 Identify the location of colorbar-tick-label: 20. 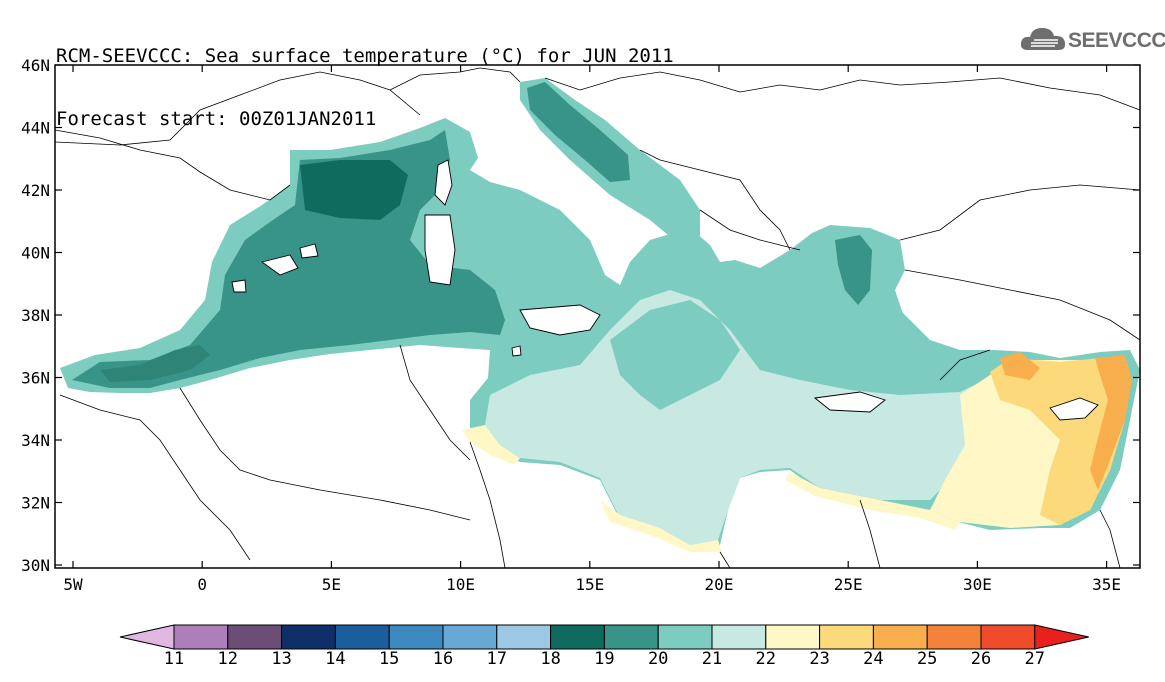
(658, 659).